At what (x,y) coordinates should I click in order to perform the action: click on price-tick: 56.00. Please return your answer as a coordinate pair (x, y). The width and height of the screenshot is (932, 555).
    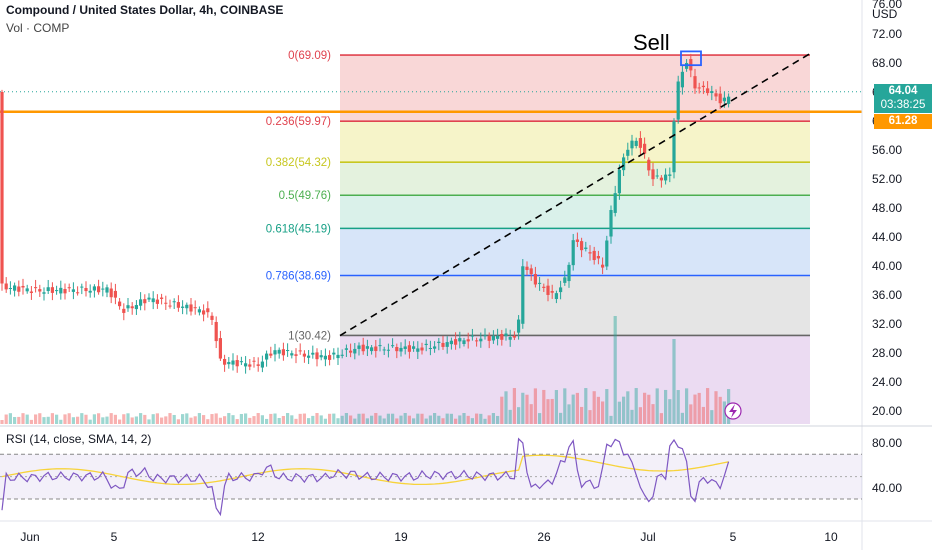
    Looking at the image, I should click on (887, 150).